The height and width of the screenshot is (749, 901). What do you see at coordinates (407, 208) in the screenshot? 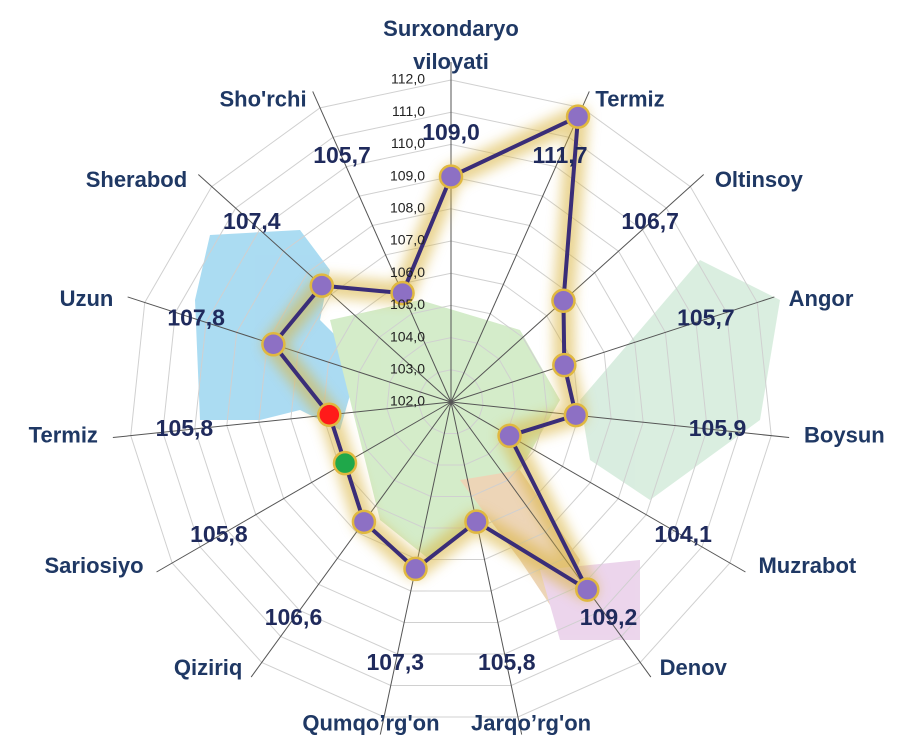
I see `y-tick-label: 108,0` at bounding box center [407, 208].